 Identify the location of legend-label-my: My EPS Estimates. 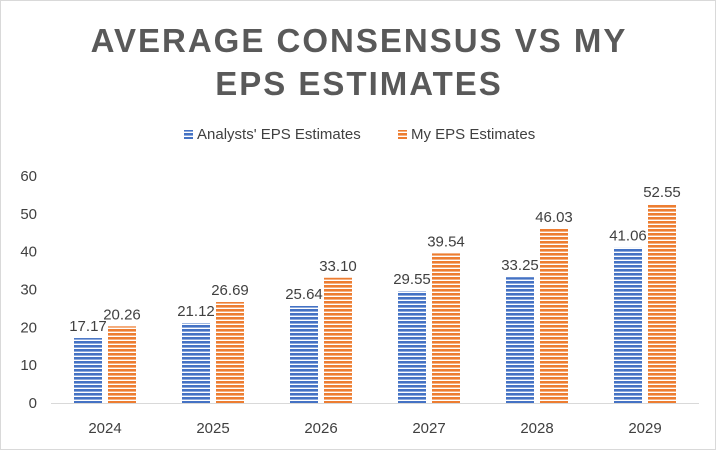
(473, 134).